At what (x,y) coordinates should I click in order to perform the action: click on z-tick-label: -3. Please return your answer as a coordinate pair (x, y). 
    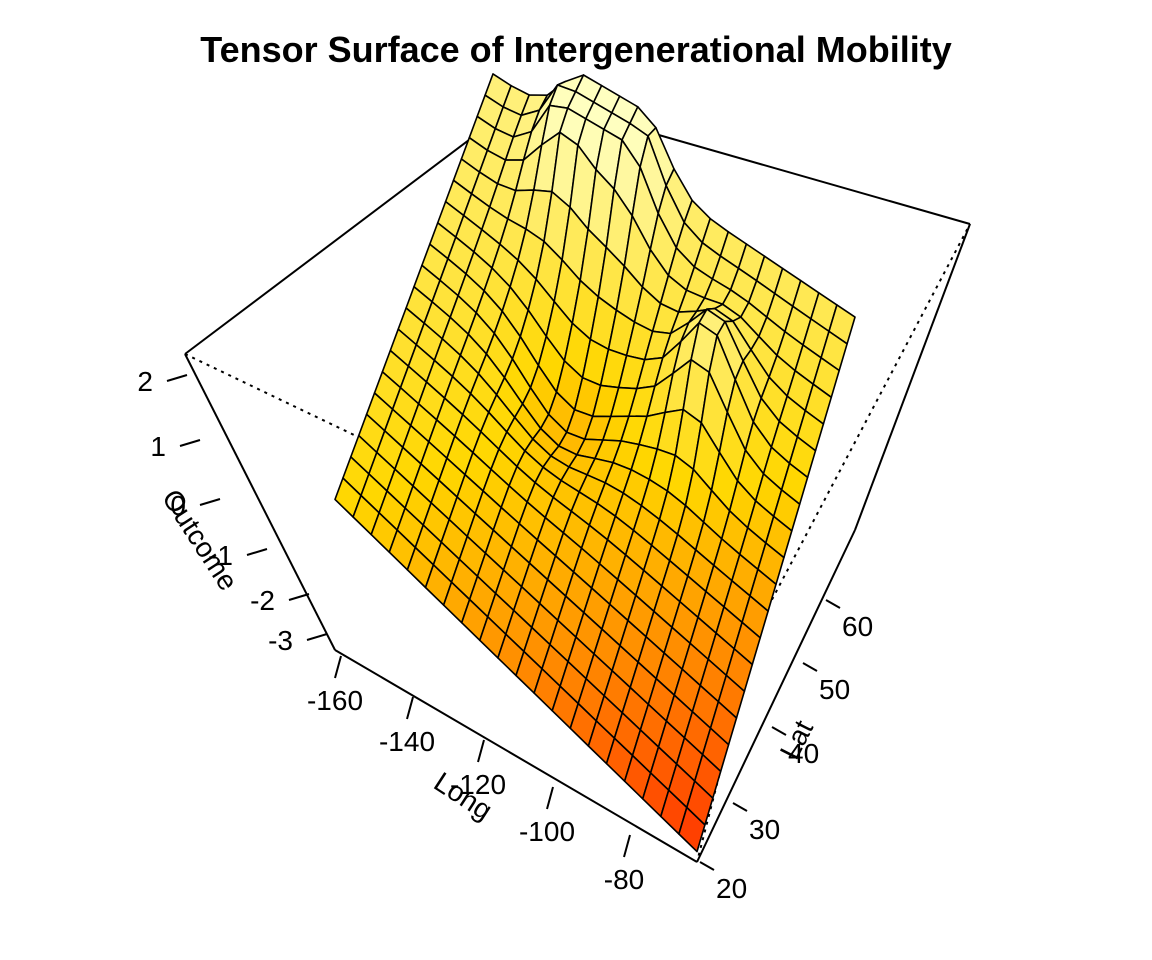
    Looking at the image, I should click on (280, 640).